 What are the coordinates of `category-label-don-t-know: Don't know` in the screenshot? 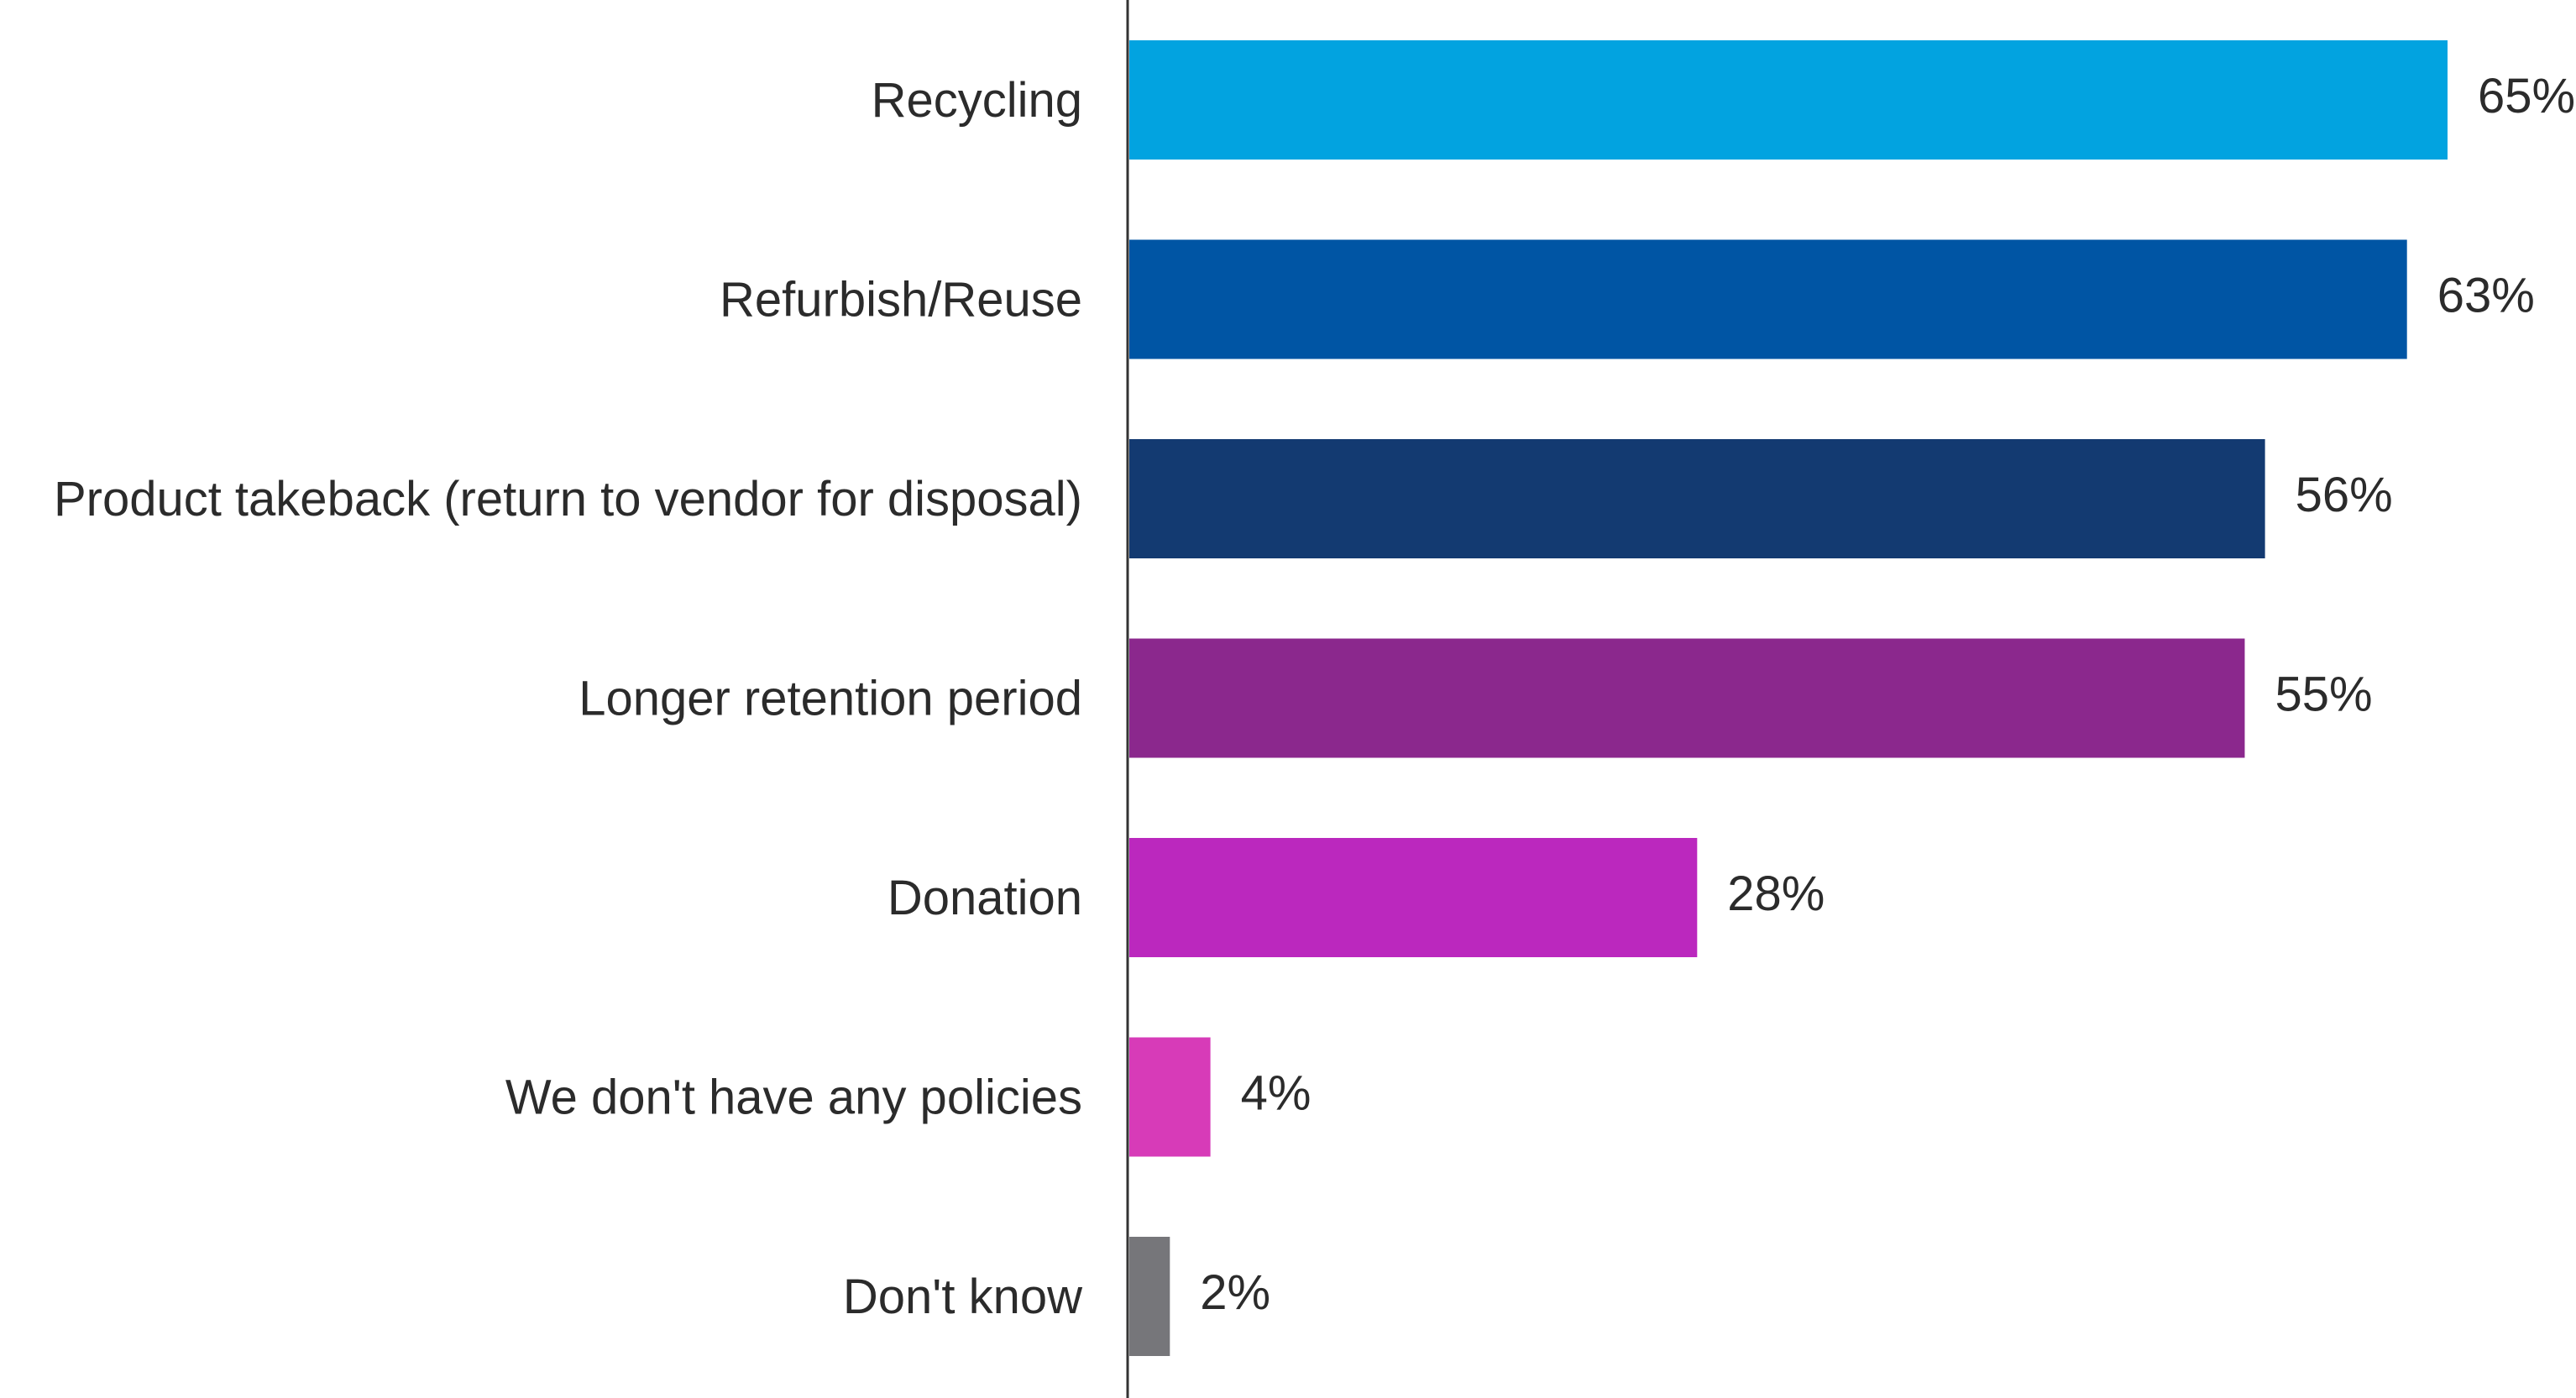 It's located at (963, 1297).